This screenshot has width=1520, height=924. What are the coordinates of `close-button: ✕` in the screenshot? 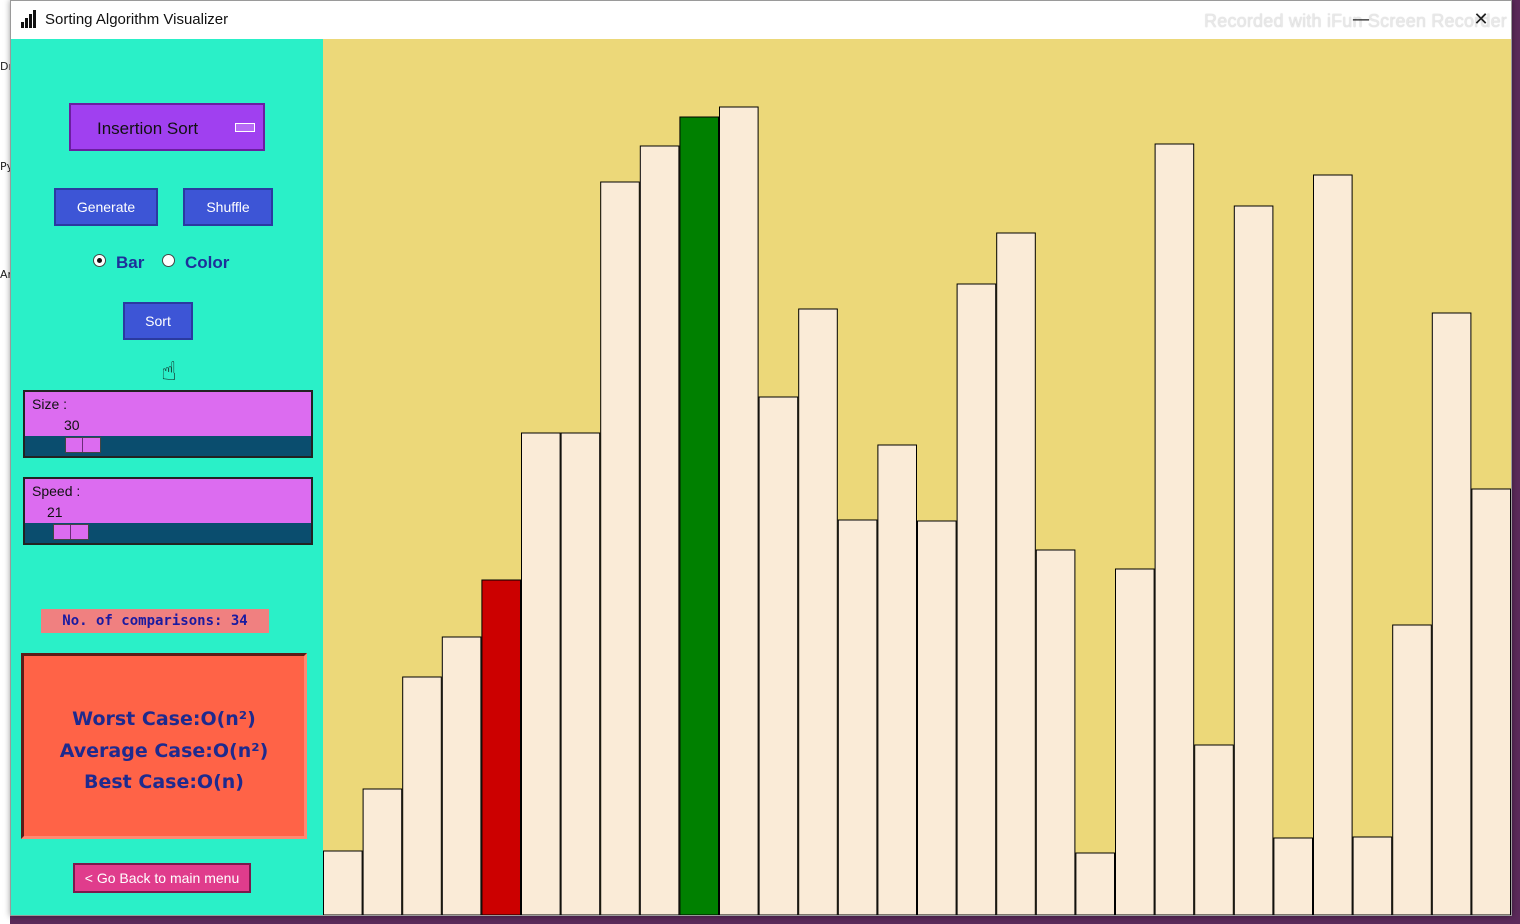 It's located at (1481, 19).